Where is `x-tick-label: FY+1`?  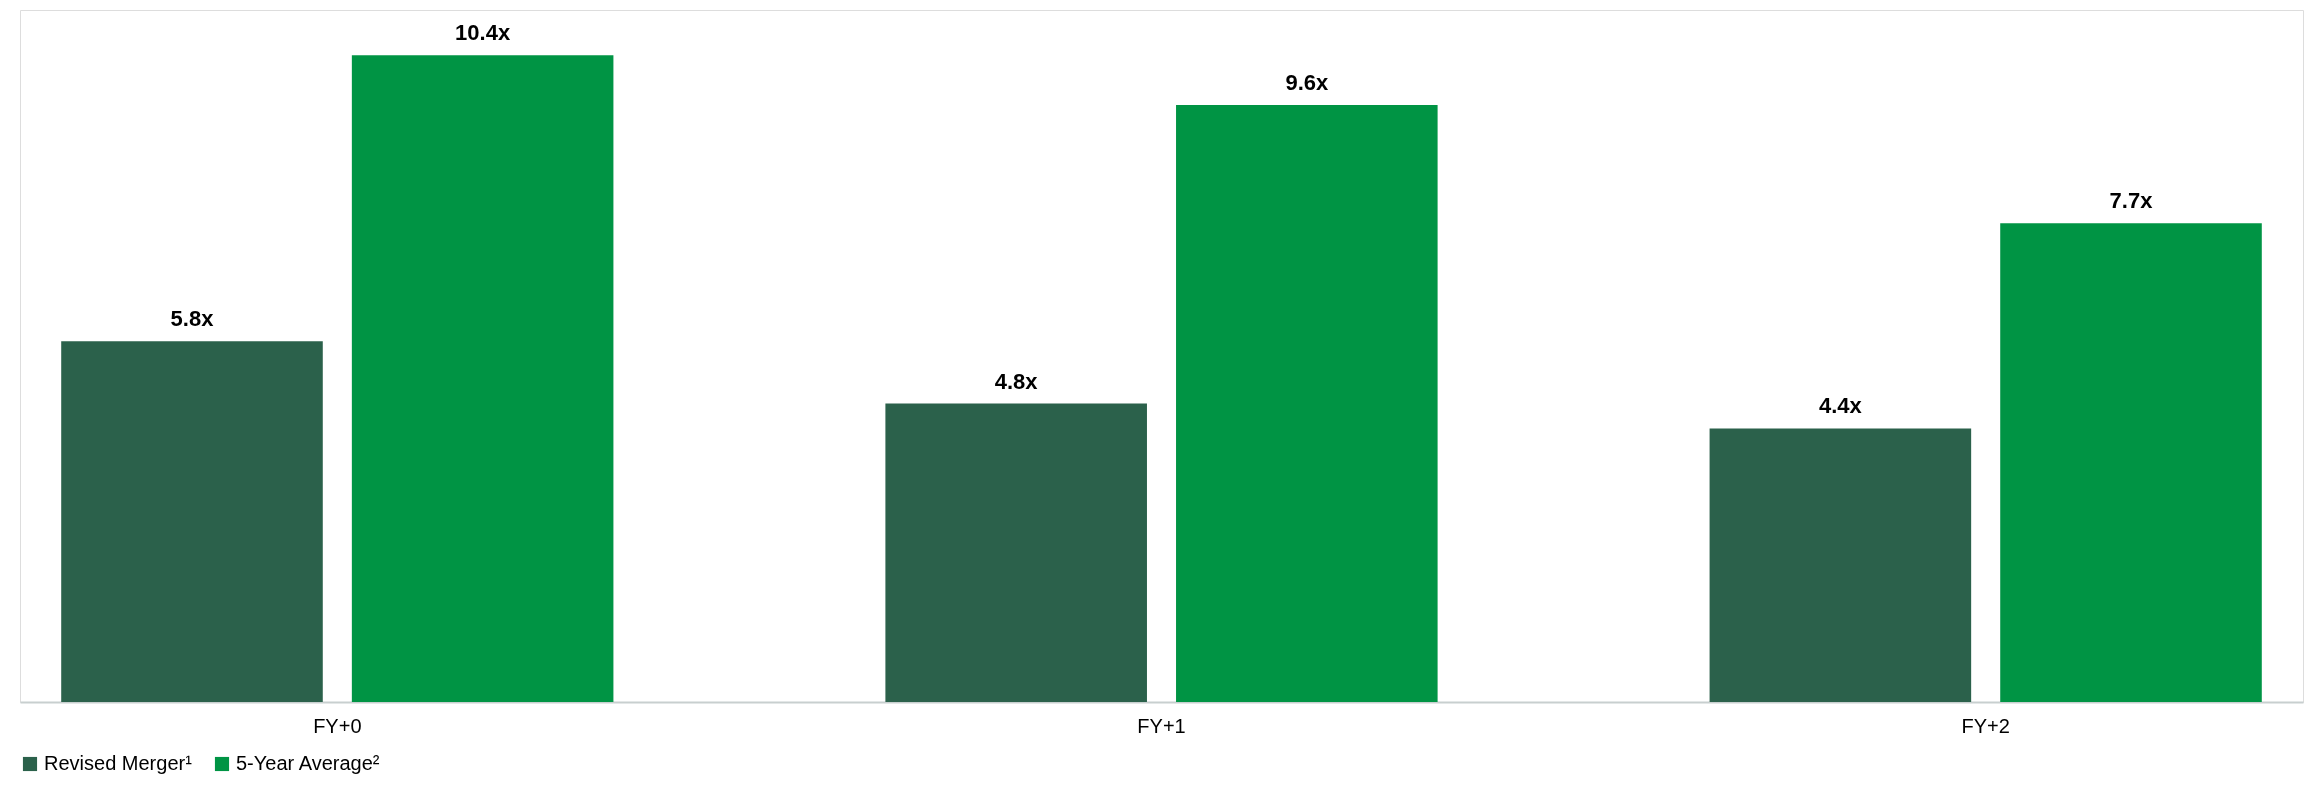
x-tick-label: FY+1 is located at coordinates (1161, 725).